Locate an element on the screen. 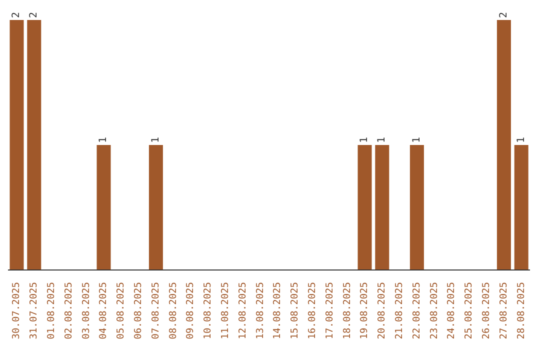  x-tick-label: 03.08.2025 is located at coordinates (86, 311).